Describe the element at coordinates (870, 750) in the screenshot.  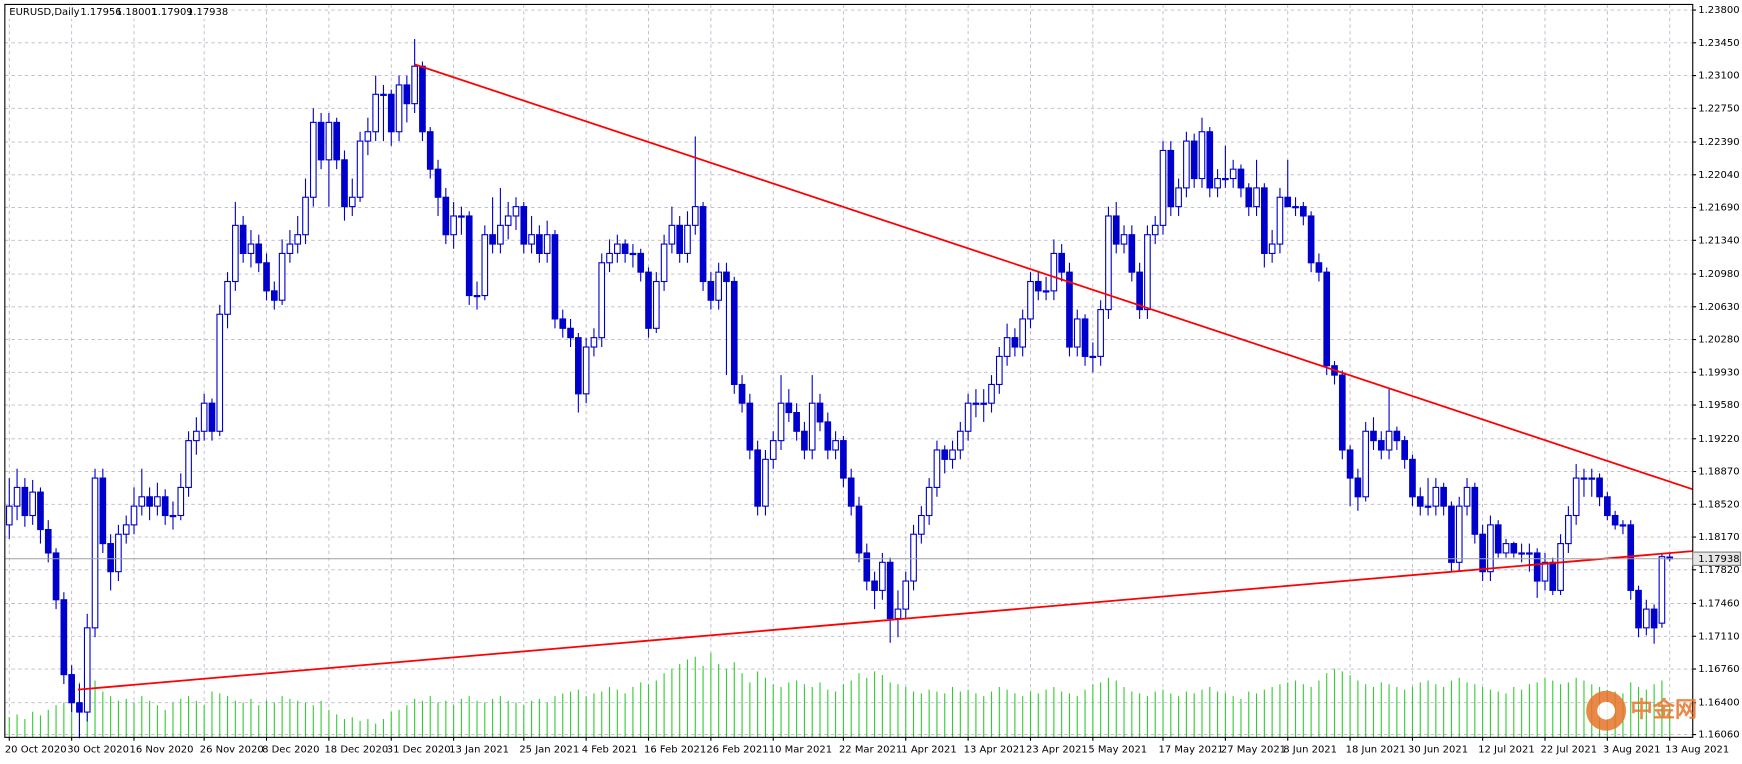
I see `x-tick-label: 22 Mar 2021` at that location.